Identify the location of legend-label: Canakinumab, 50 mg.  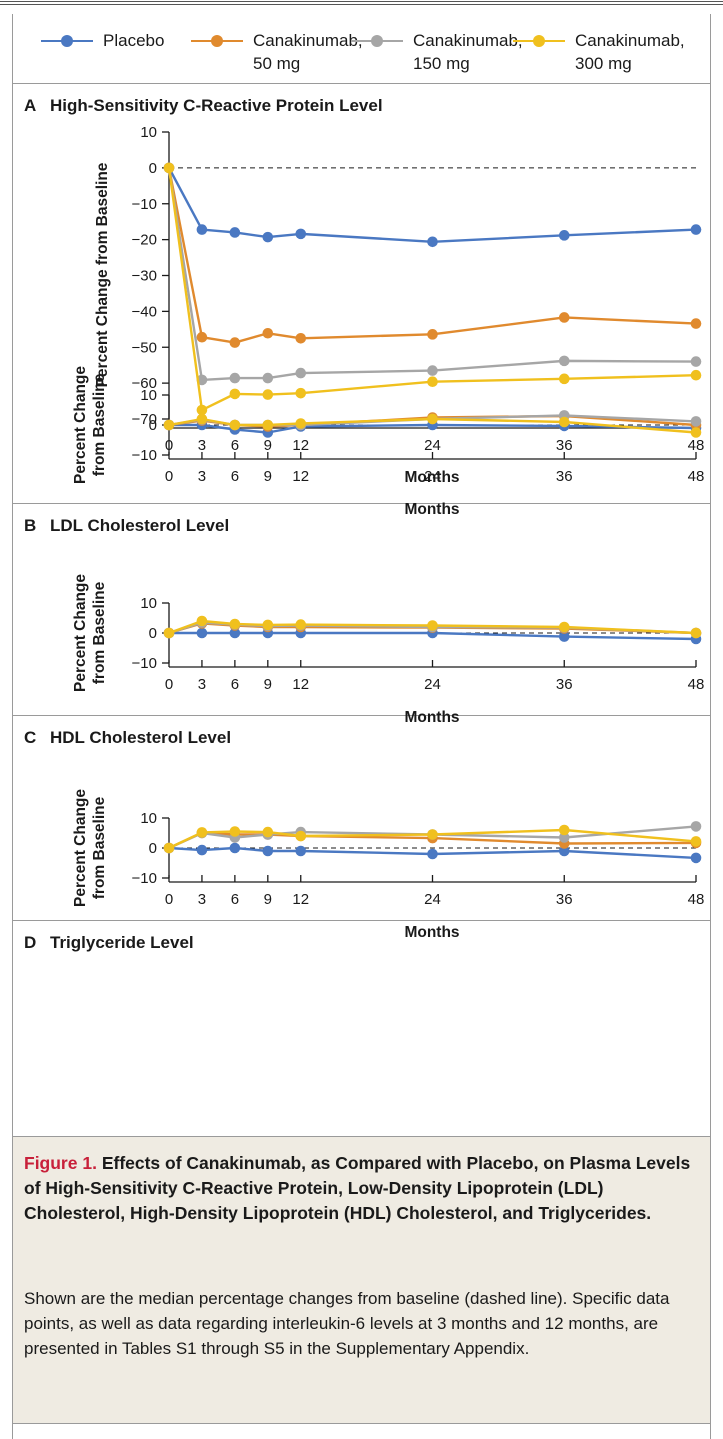
(308, 52).